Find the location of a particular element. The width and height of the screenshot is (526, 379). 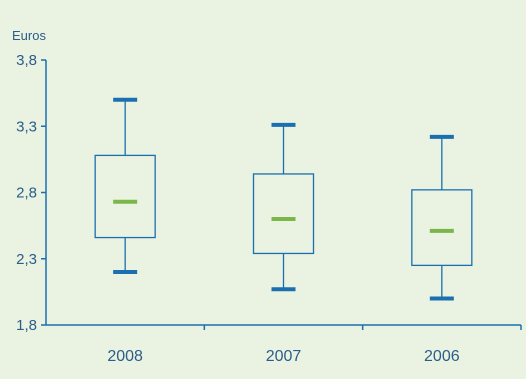

x-tick-label: 2007 is located at coordinates (284, 356).